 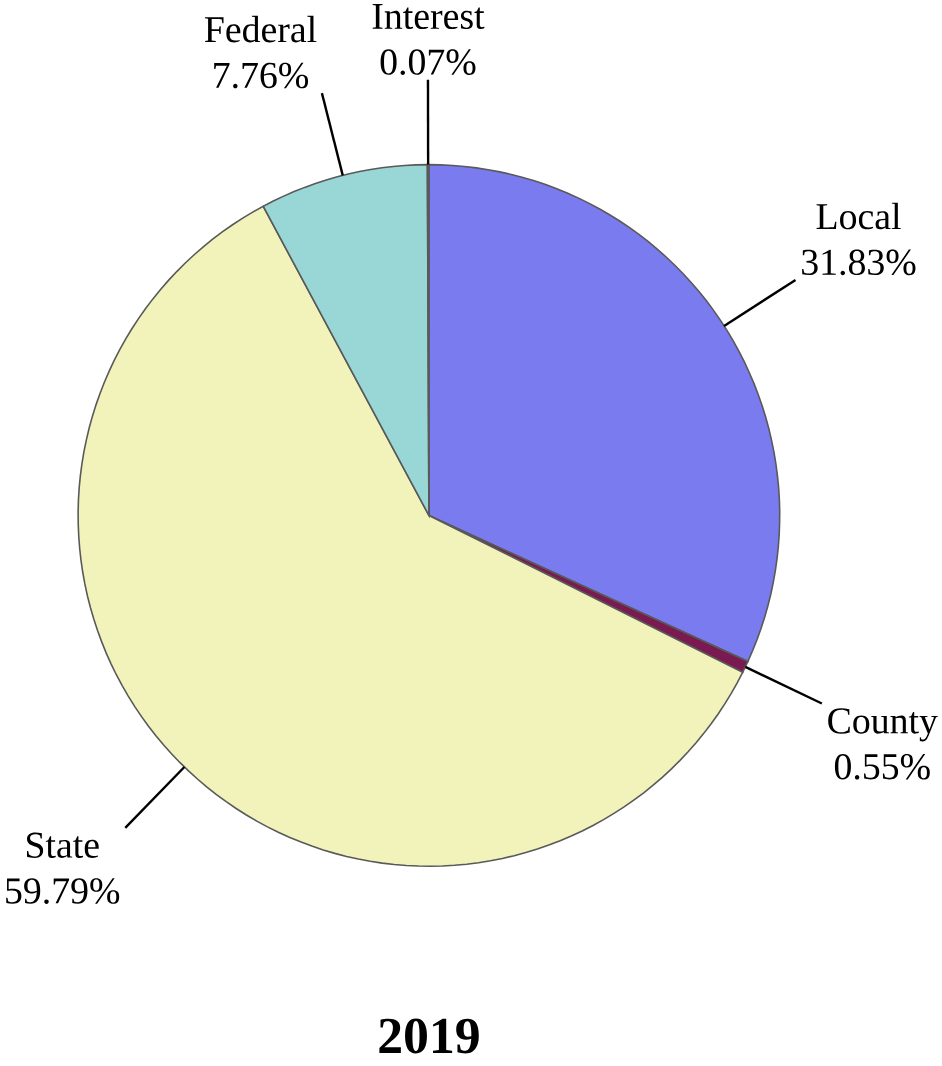 I want to click on slice-label: State, so click(x=63, y=845).